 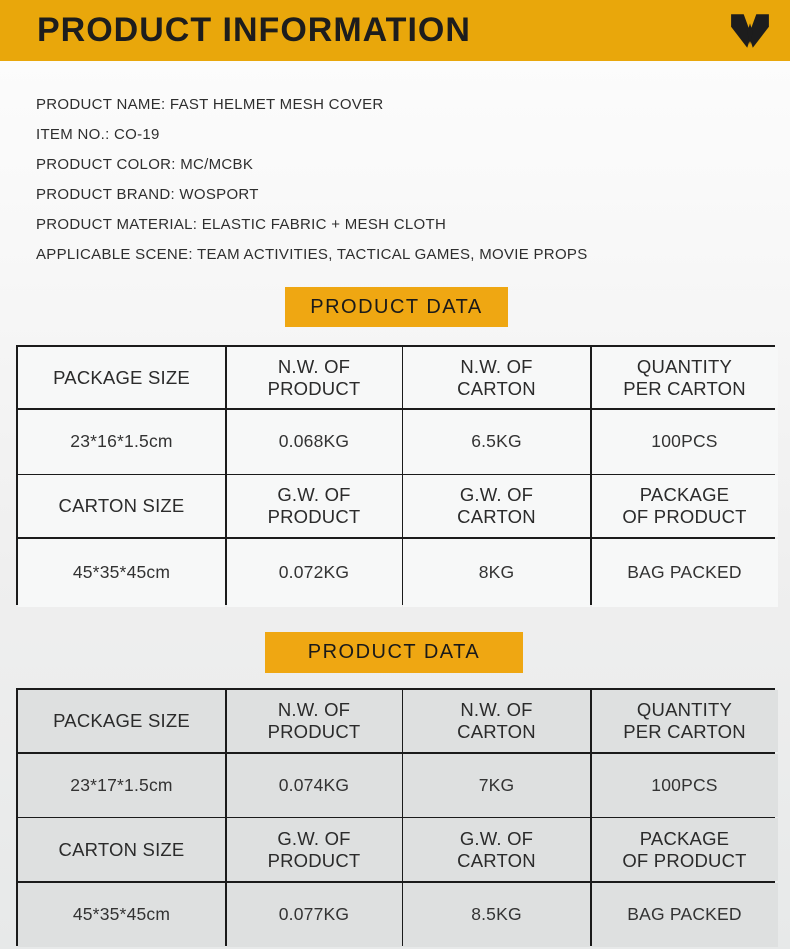 What do you see at coordinates (396, 307) in the screenshot?
I see `product-data-banner-1: PRODUCT DATA` at bounding box center [396, 307].